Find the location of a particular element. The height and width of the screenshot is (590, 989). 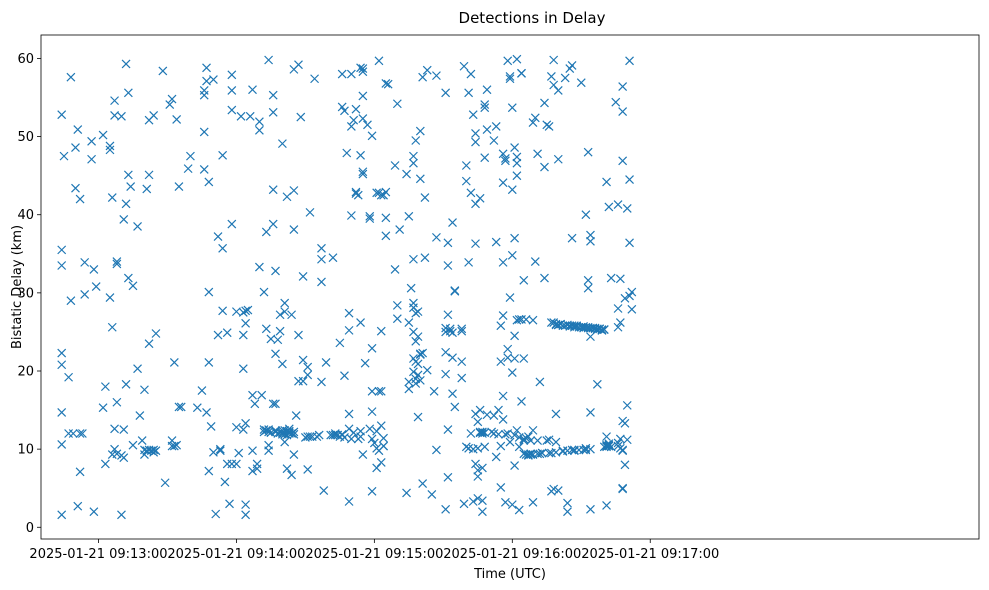

y-tick-label: 30 is located at coordinates (25, 293).